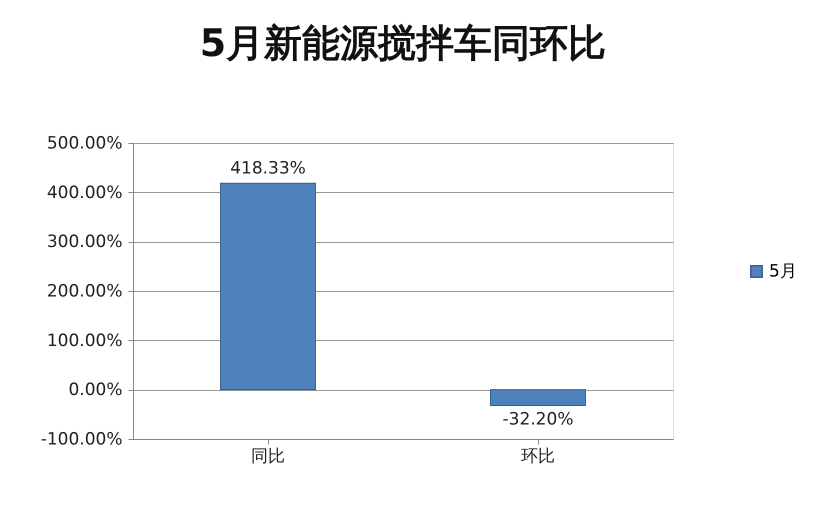 Image resolution: width=831 pixels, height=507 pixels. Describe the element at coordinates (268, 168) in the screenshot. I see `data-label: 418.33%` at that location.